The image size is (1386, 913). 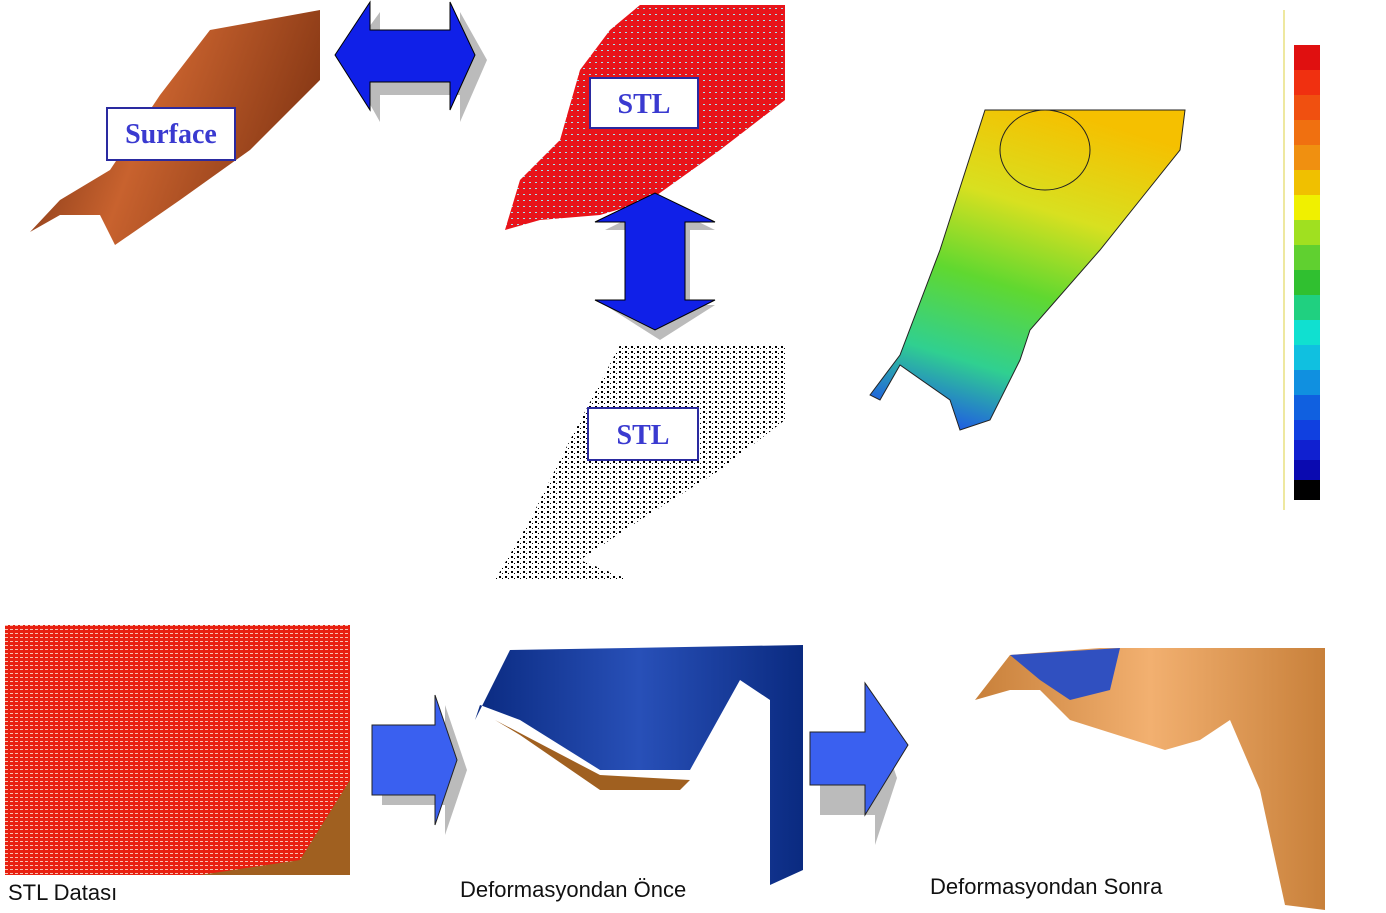 What do you see at coordinates (1150, 779) in the screenshot?
I see `after-model` at bounding box center [1150, 779].